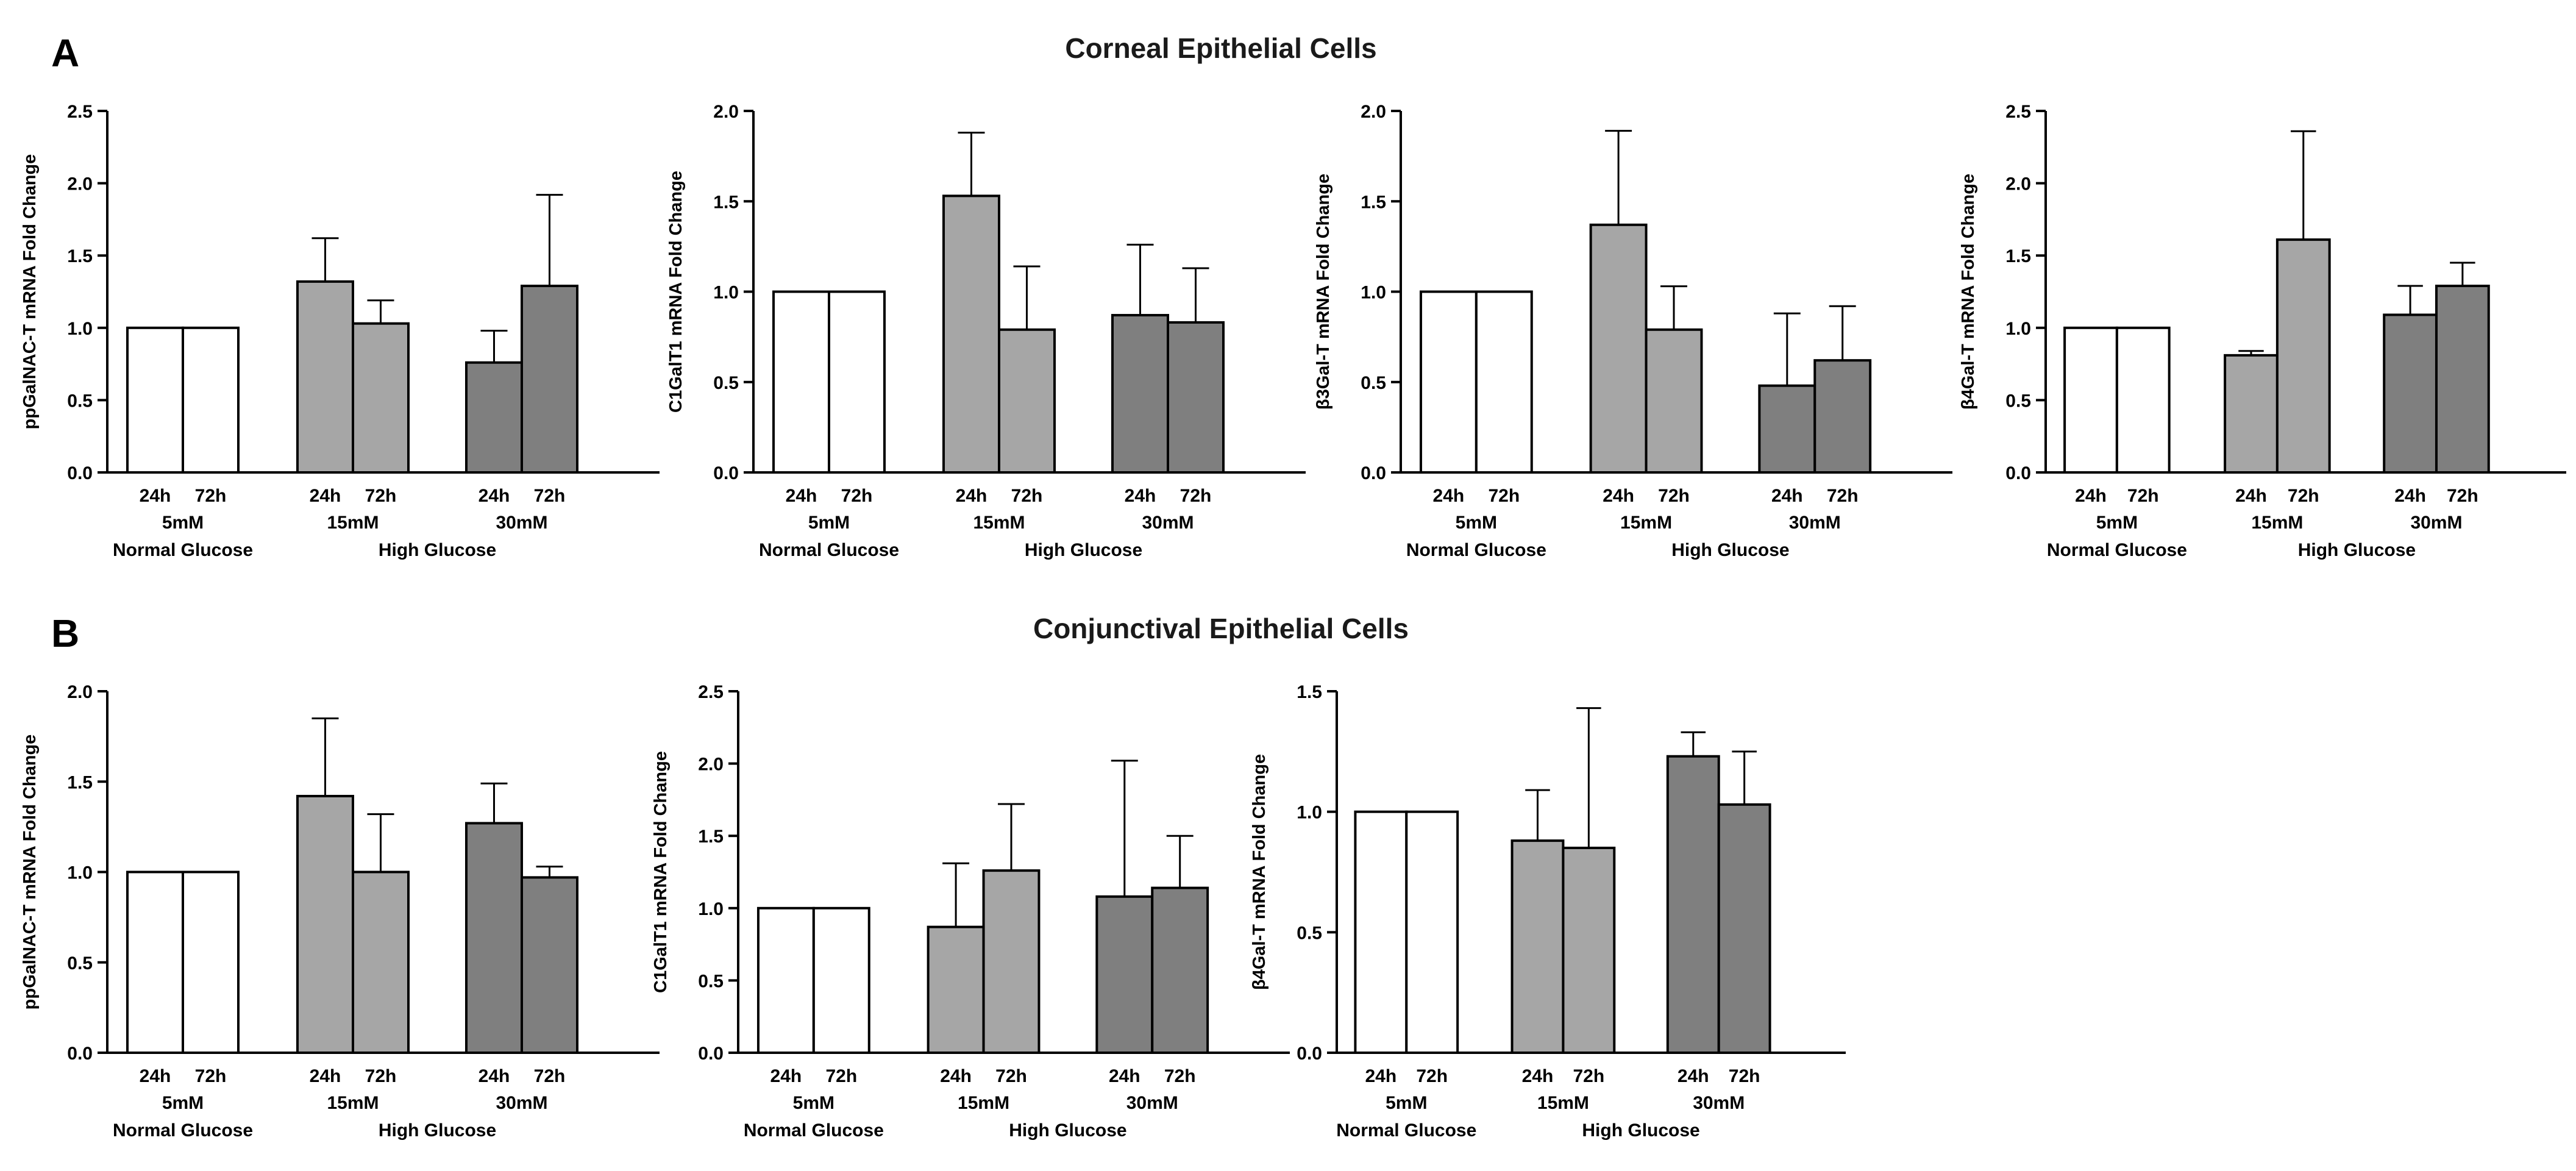  What do you see at coordinates (661, 872) in the screenshot?
I see `y-axis-label: C1GalT1 mRNA Fold Change` at bounding box center [661, 872].